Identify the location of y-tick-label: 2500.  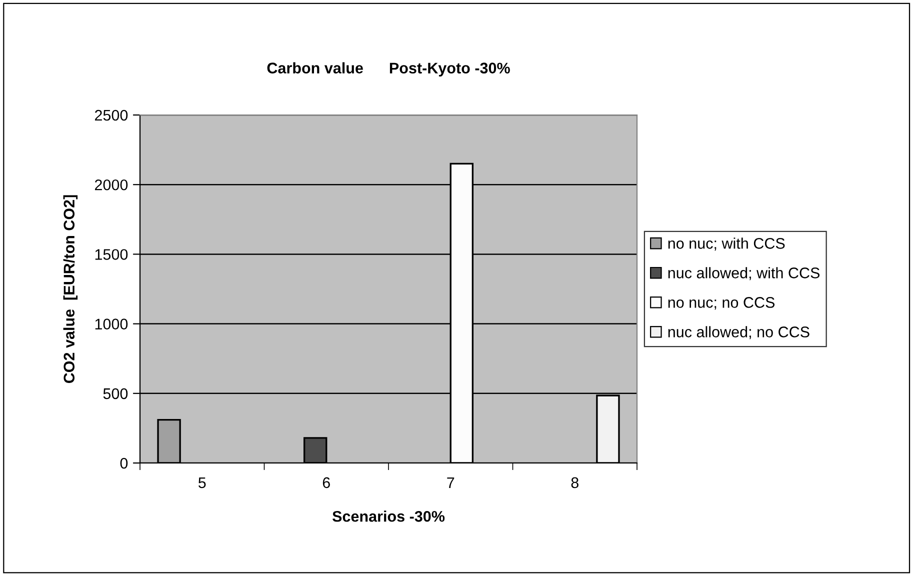
(111, 115).